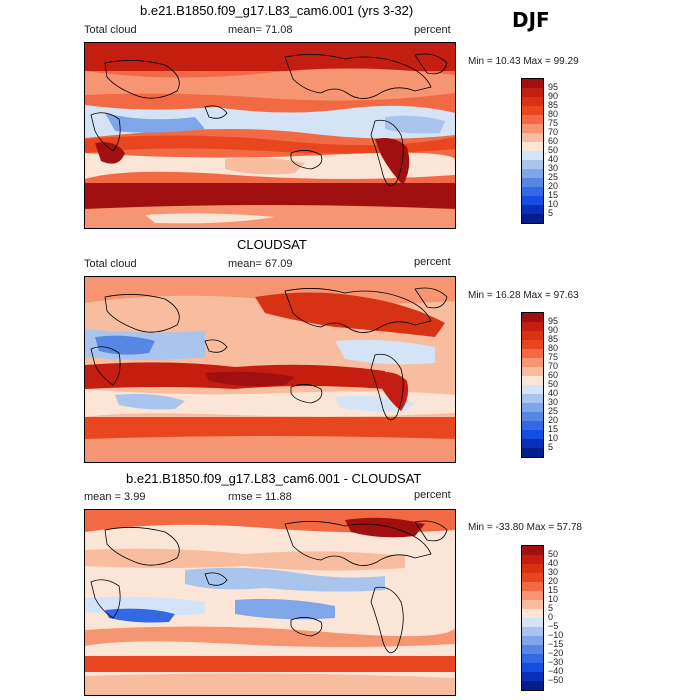 The image size is (700, 700). Describe the element at coordinates (110, 30) in the screenshot. I see `panel-model-left-label: Total cloud` at that location.